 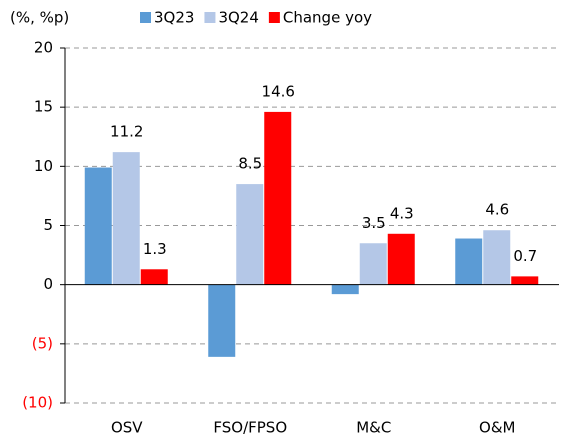 What do you see at coordinates (250, 428) in the screenshot?
I see `x-tick-label: FSO/FPSO` at bounding box center [250, 428].